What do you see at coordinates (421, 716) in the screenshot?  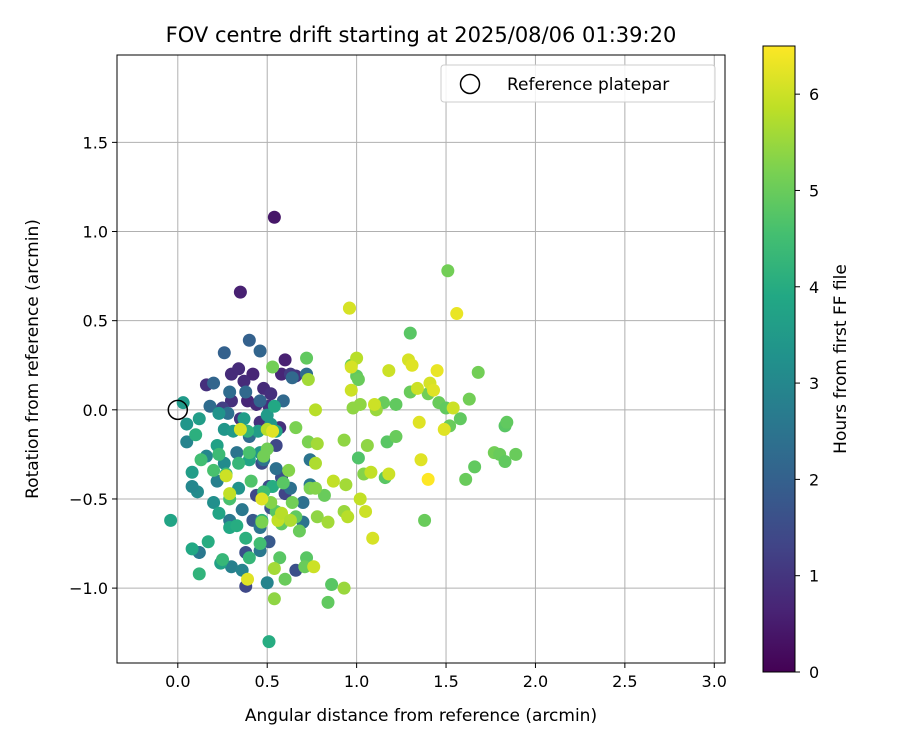 I see `x-axis-label: Angular distance from reference (arcmin)` at bounding box center [421, 716].